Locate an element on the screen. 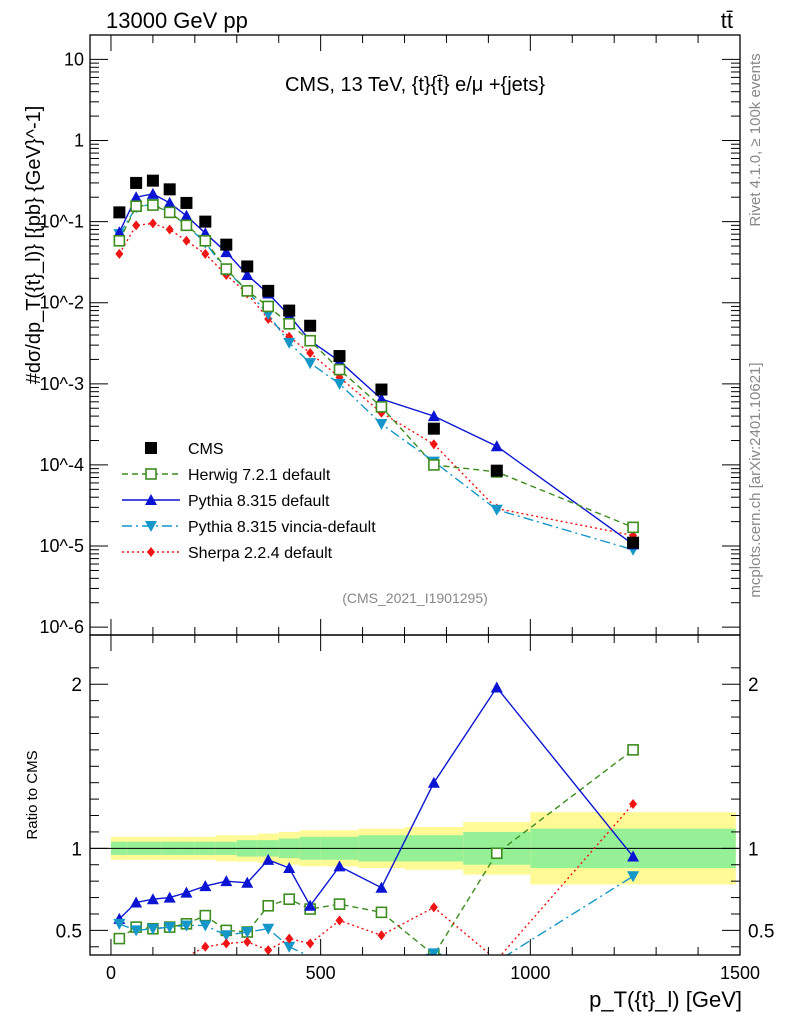 Image resolution: width=786 pixels, height=1024 pixels. legend-marker-open-square is located at coordinates (151, 474).